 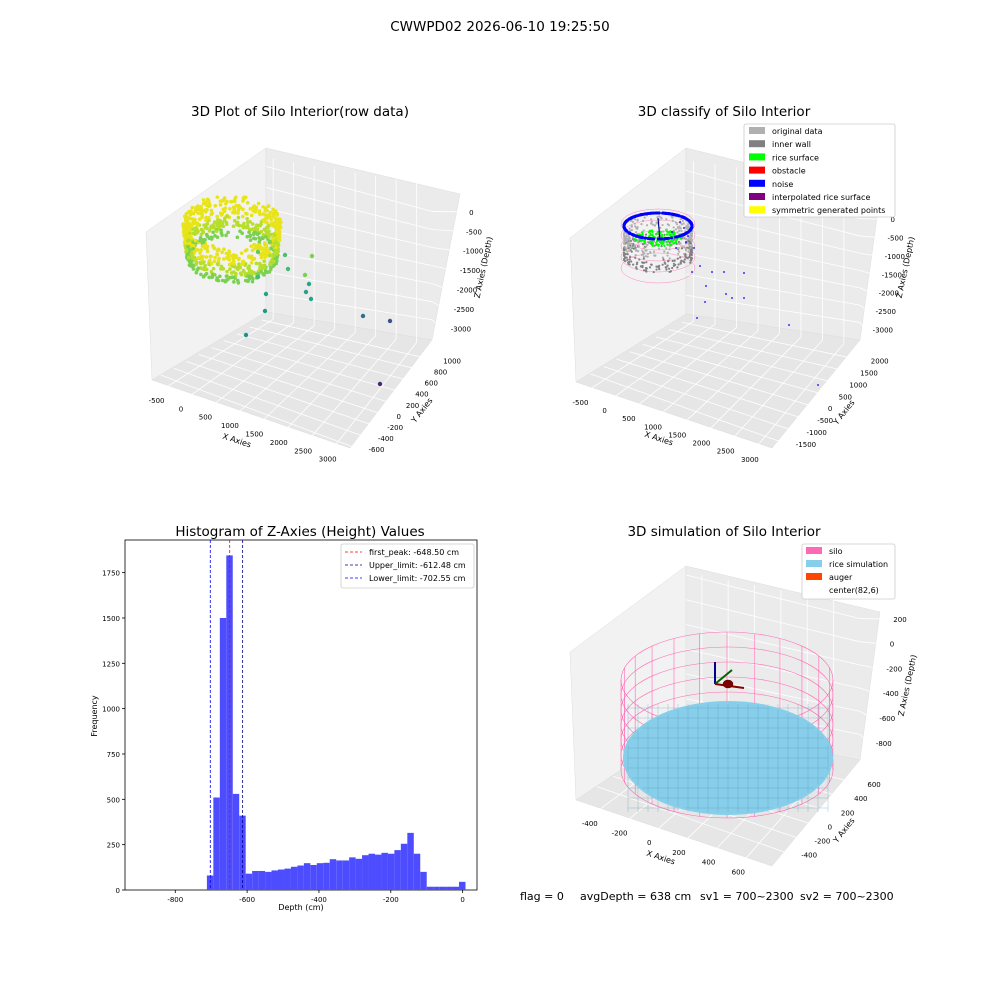 I want to click on p2-ygrid-line, so click(x=723, y=379).